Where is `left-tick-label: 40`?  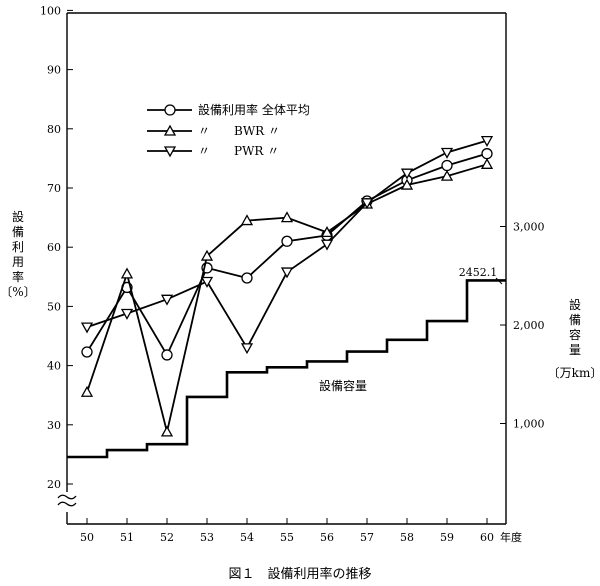 left-tick-label: 40 is located at coordinates (54, 366).